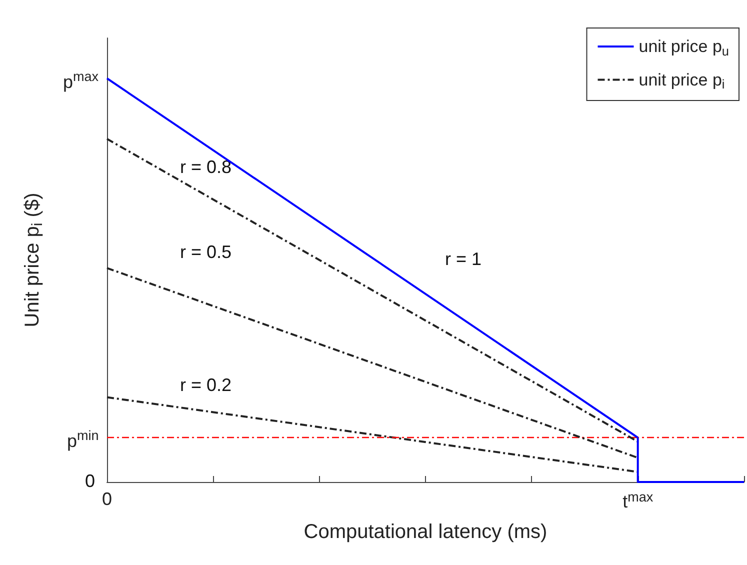 This screenshot has width=747, height=565. I want to click on annotation: r = 0.2, so click(206, 385).